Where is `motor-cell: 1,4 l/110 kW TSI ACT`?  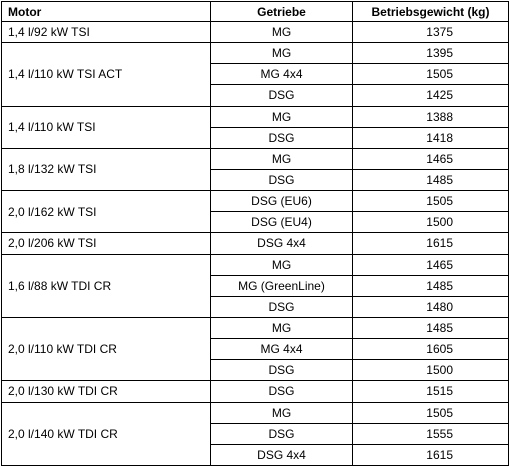
motor-cell: 1,4 l/110 kW TSI ACT is located at coordinates (106, 74).